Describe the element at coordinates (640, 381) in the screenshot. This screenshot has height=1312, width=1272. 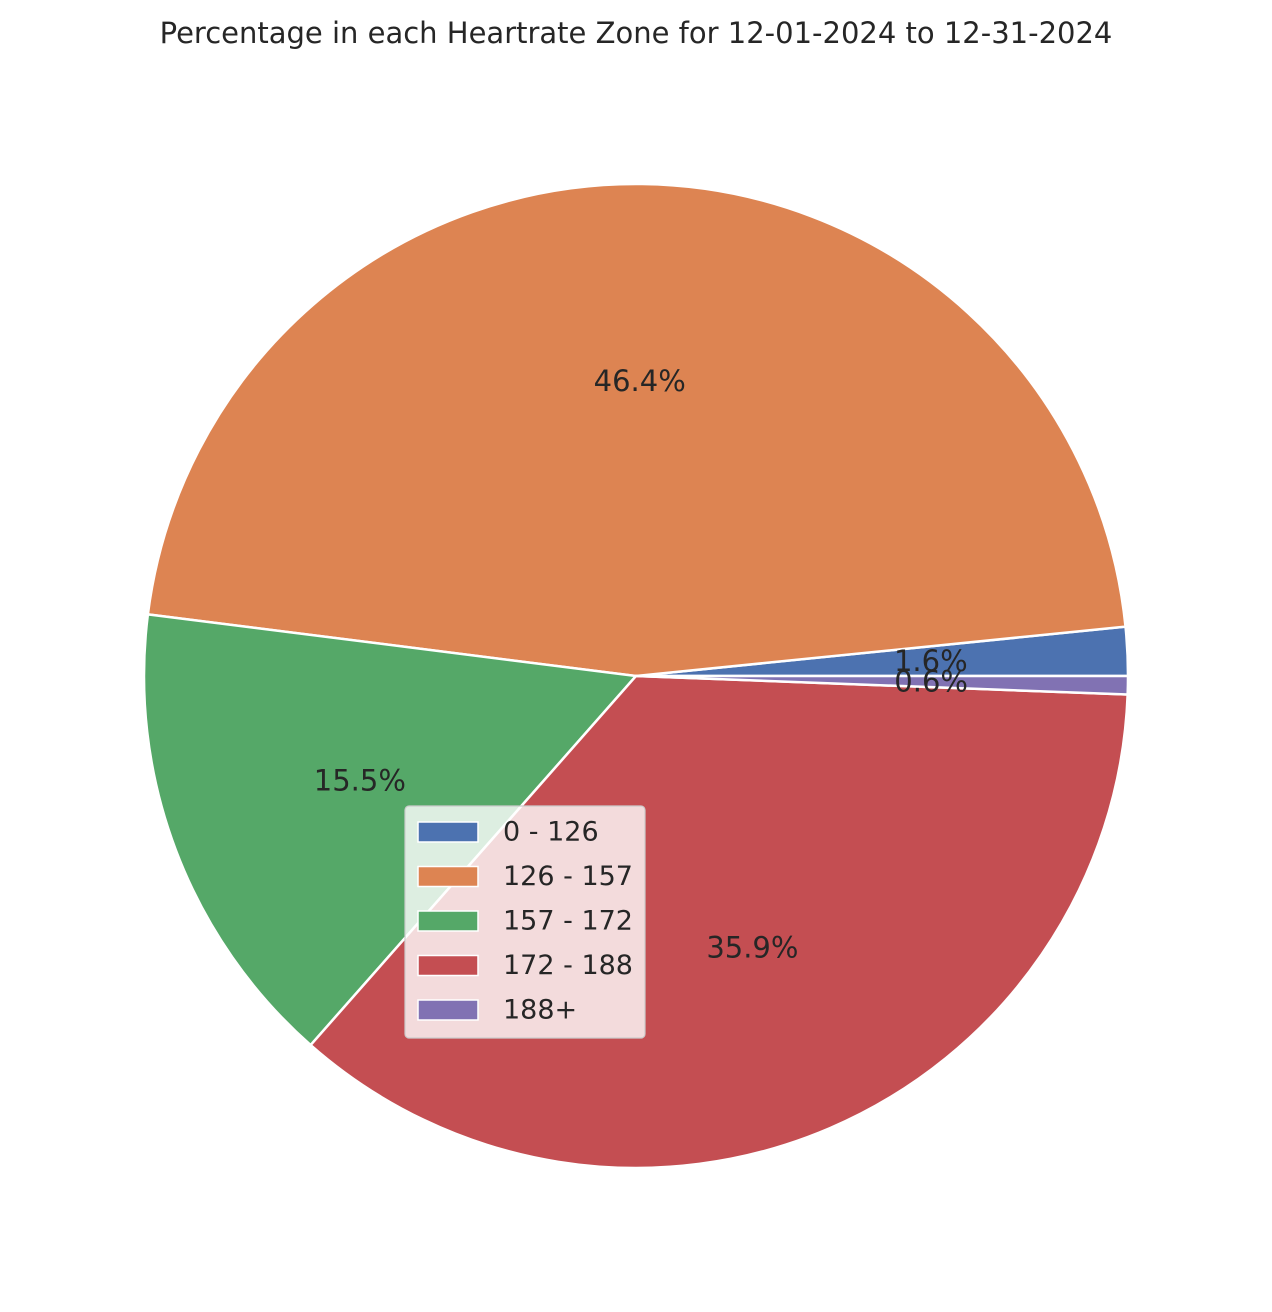
I see `percent-label: 46.4%` at that location.